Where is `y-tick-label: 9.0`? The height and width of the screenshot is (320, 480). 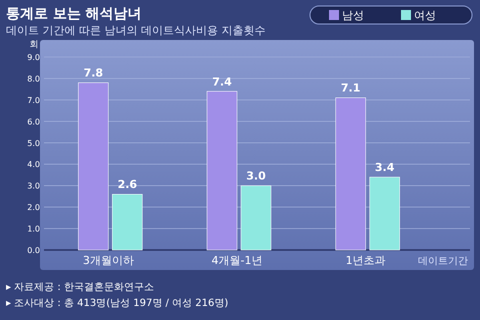 y-tick-label: 9.0 is located at coordinates (33, 57).